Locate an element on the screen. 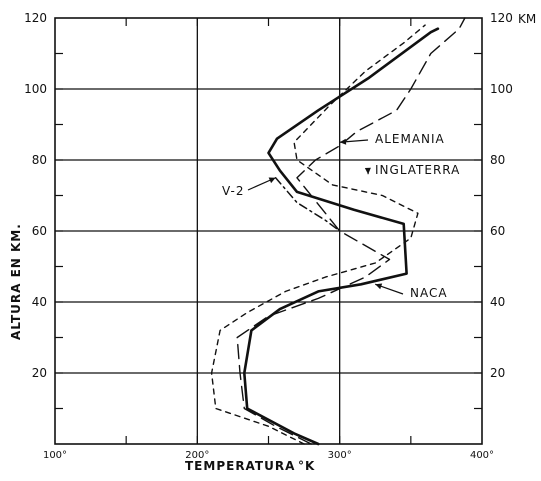 This screenshot has width=541, height=481. x-tick-label: 400° is located at coordinates (482, 455).